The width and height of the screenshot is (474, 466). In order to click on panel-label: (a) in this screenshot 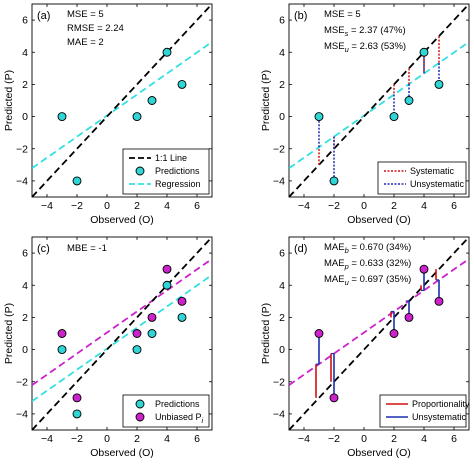, I will do `click(43, 16)`.